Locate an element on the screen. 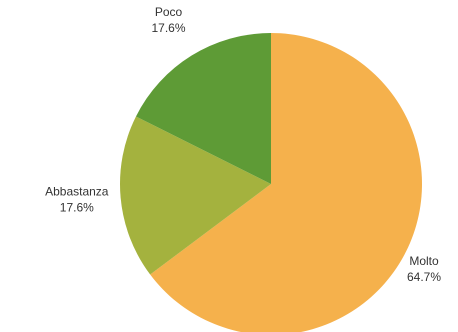  slice-category-label: Molto is located at coordinates (424, 261).